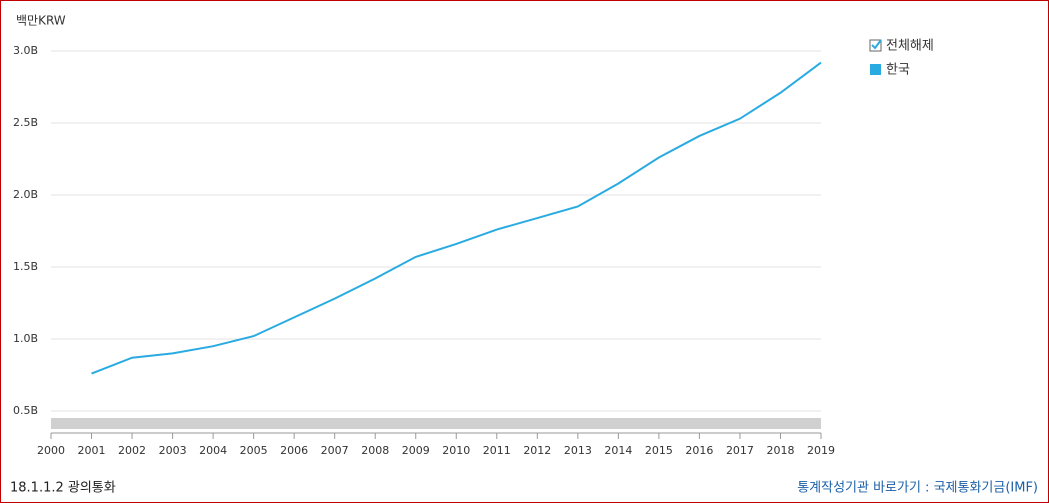 The image size is (1049, 503). I want to click on x-tick-label: 2009, so click(416, 450).